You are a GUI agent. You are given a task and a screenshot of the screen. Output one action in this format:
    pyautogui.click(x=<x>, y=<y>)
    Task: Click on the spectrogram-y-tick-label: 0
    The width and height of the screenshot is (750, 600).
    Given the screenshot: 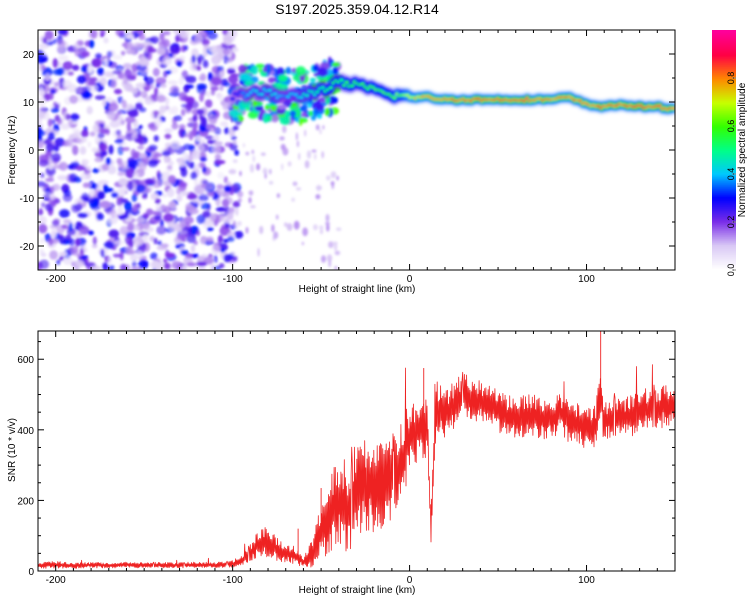 What is the action you would take?
    pyautogui.click(x=31, y=151)
    